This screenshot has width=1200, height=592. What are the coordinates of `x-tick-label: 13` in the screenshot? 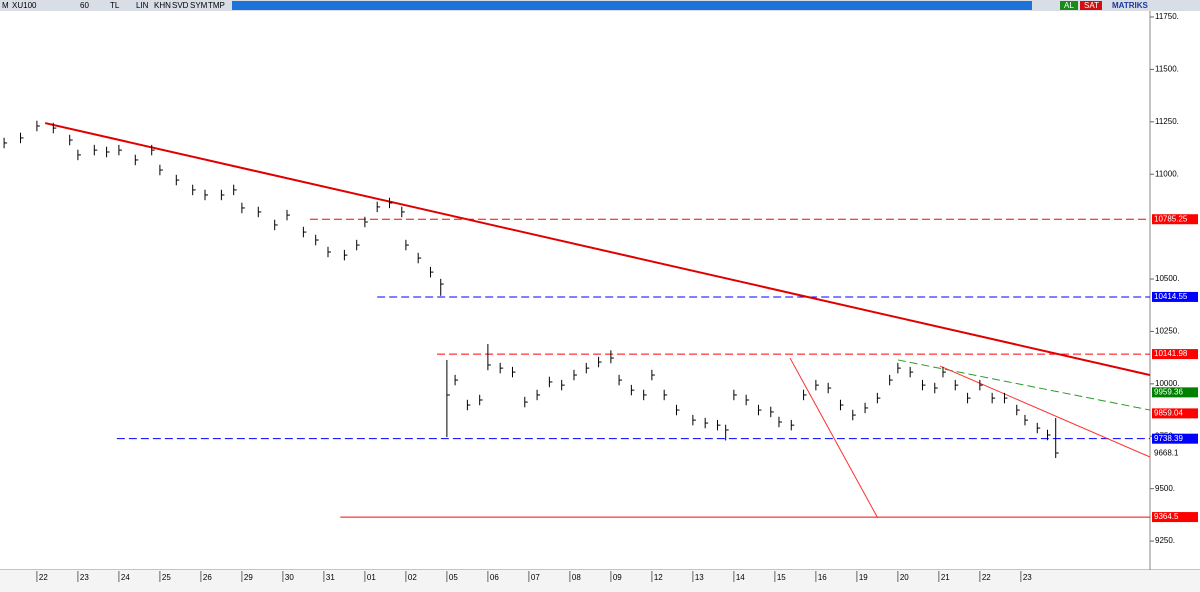 It's located at (699, 577).